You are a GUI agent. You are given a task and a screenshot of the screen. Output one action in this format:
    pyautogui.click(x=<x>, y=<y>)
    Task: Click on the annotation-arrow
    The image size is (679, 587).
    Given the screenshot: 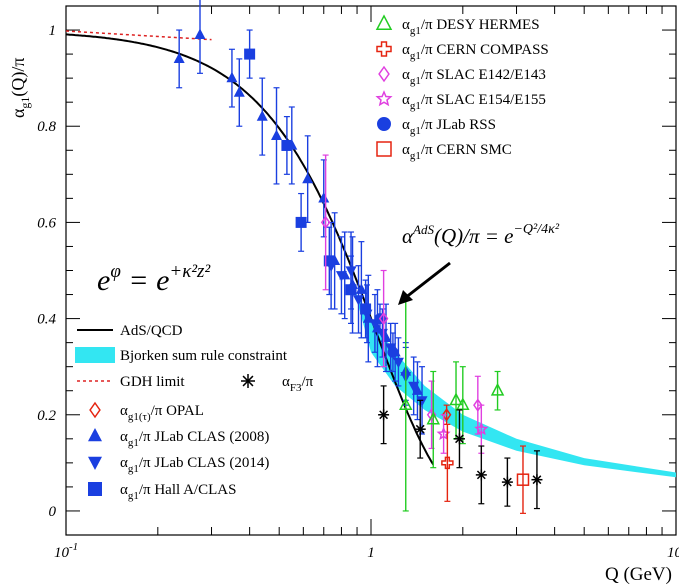 What is the action you would take?
    pyautogui.click(x=427, y=280)
    